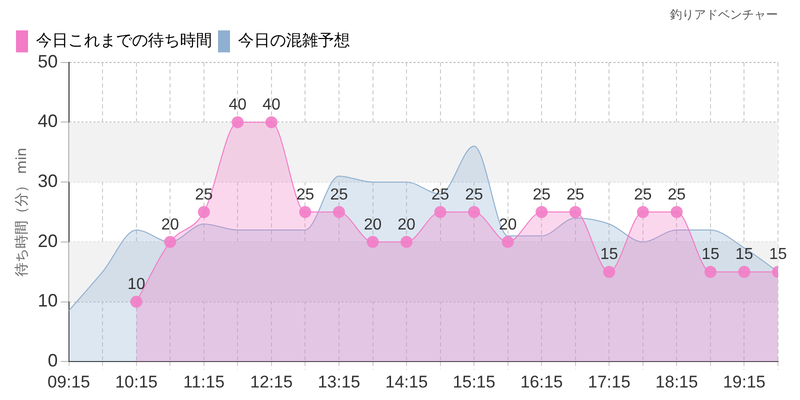 The height and width of the screenshot is (400, 800). What do you see at coordinates (204, 382) in the screenshot?
I see `x-tick-label: 11:15` at bounding box center [204, 382].